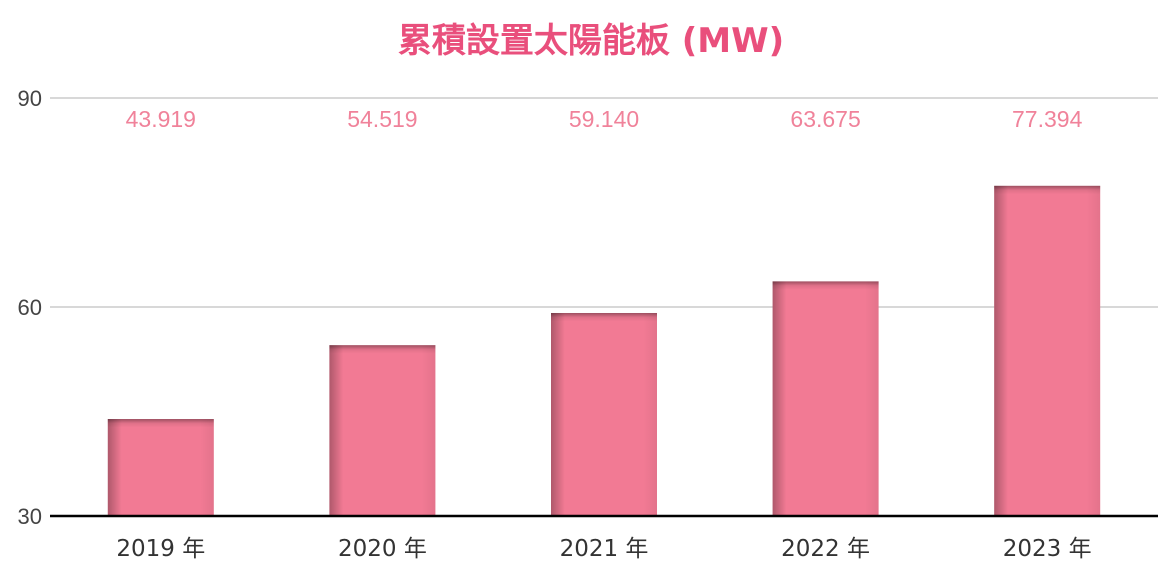 This screenshot has width=1173, height=568. Describe the element at coordinates (825, 549) in the screenshot. I see `x-category-label: 2022 年` at that location.